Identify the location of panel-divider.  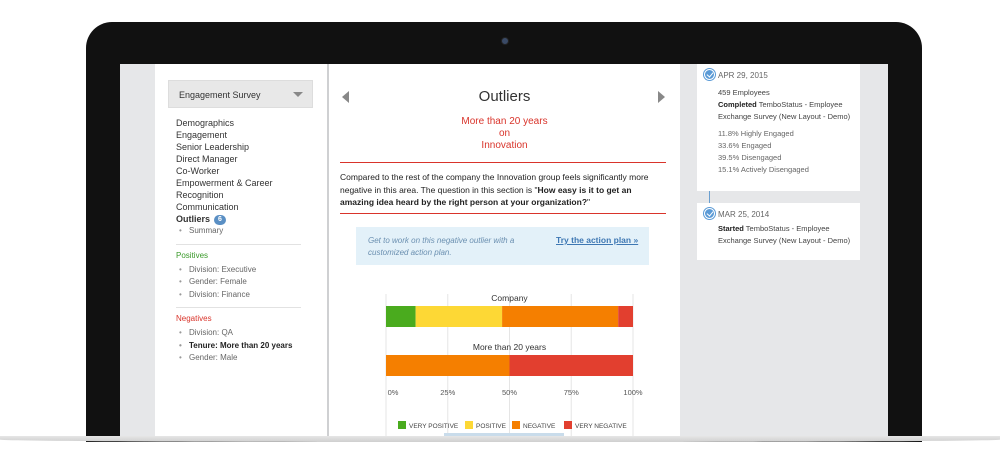
(328, 250).